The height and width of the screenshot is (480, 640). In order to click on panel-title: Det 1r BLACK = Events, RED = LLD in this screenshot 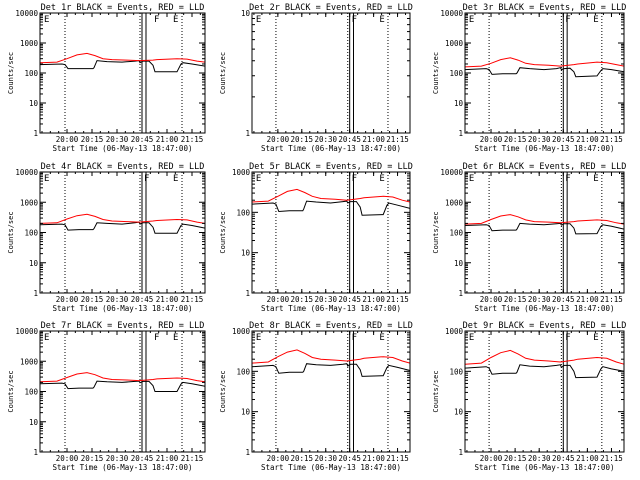, I will do `click(123, 8)`.